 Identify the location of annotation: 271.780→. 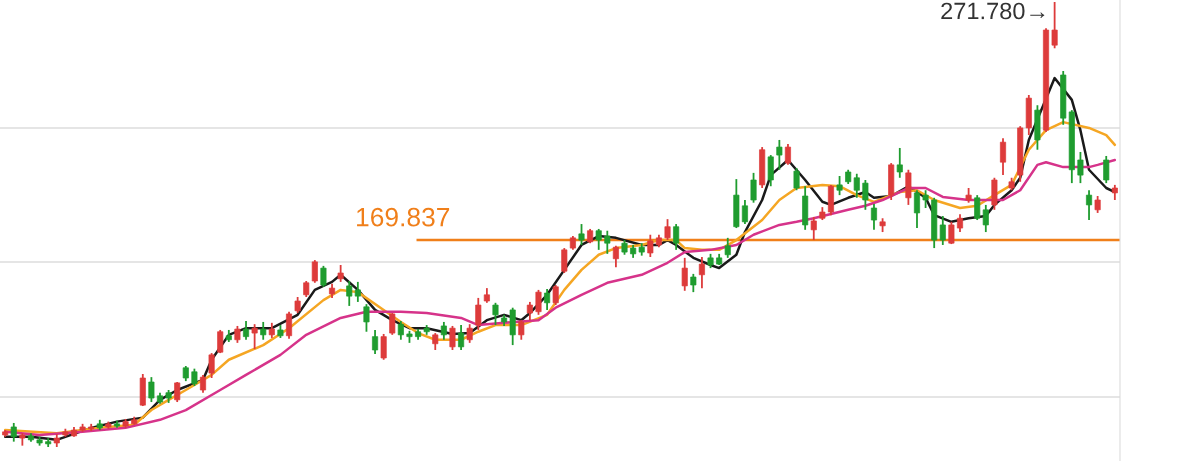
(993, 11).